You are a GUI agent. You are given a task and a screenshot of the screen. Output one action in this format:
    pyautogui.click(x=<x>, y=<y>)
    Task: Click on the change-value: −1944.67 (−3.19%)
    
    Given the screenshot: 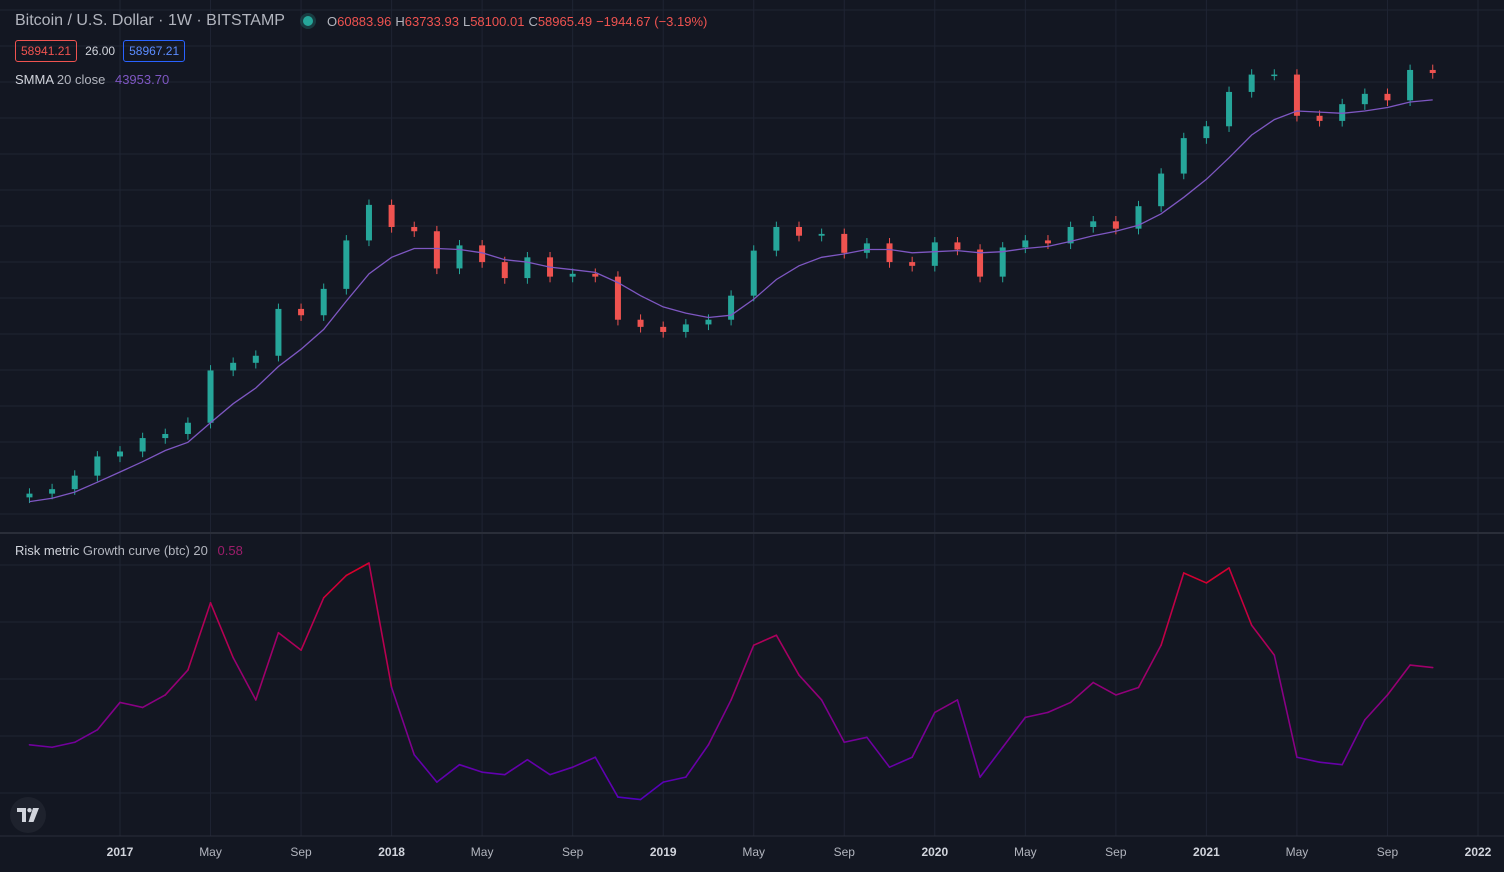 What is the action you would take?
    pyautogui.click(x=652, y=21)
    